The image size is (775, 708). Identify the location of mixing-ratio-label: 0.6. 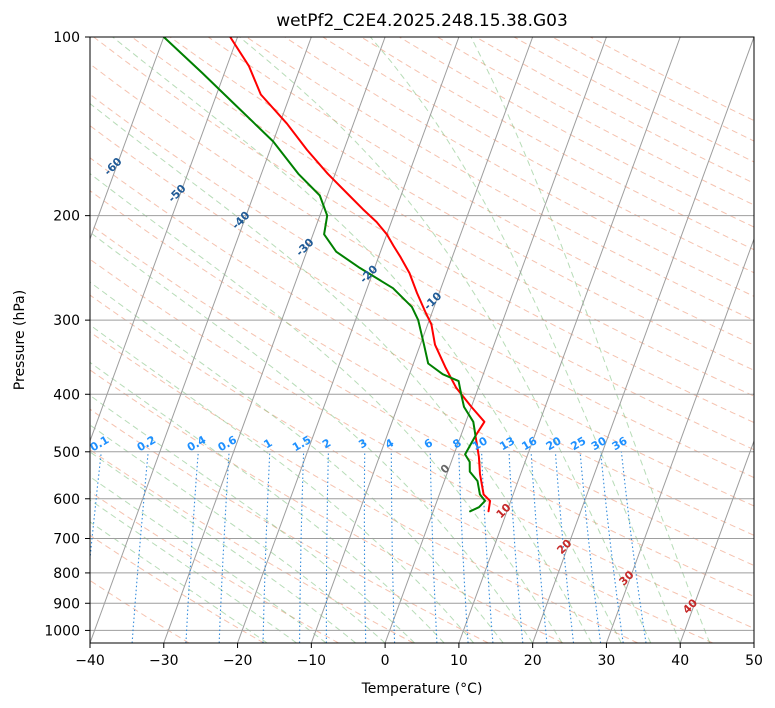
(228, 443).